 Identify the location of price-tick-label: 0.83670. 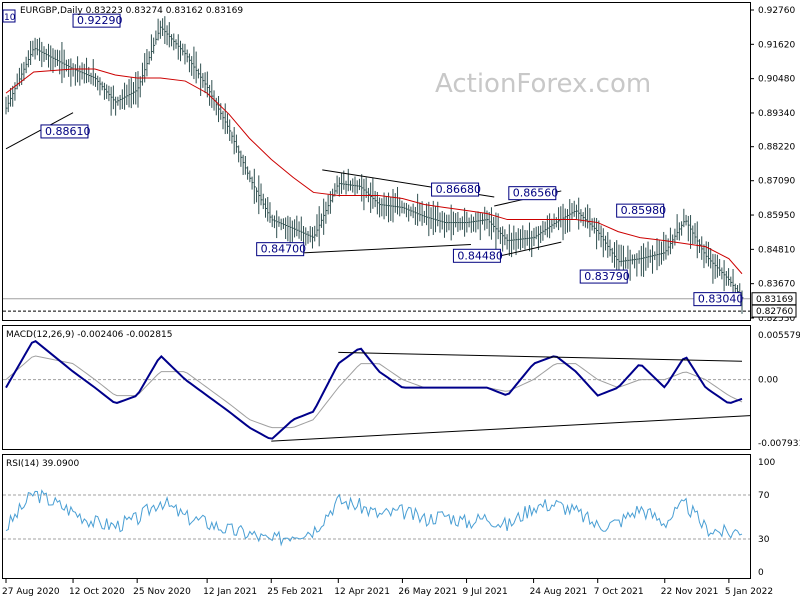
(776, 285).